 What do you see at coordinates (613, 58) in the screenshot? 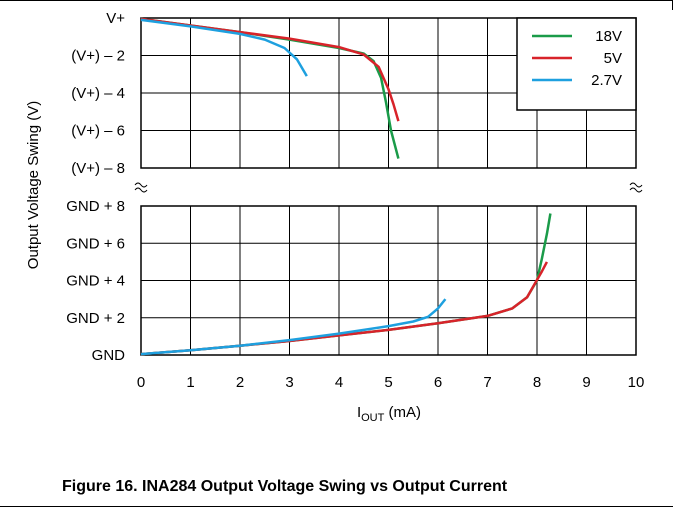
I see `legend-label: 5V` at bounding box center [613, 58].